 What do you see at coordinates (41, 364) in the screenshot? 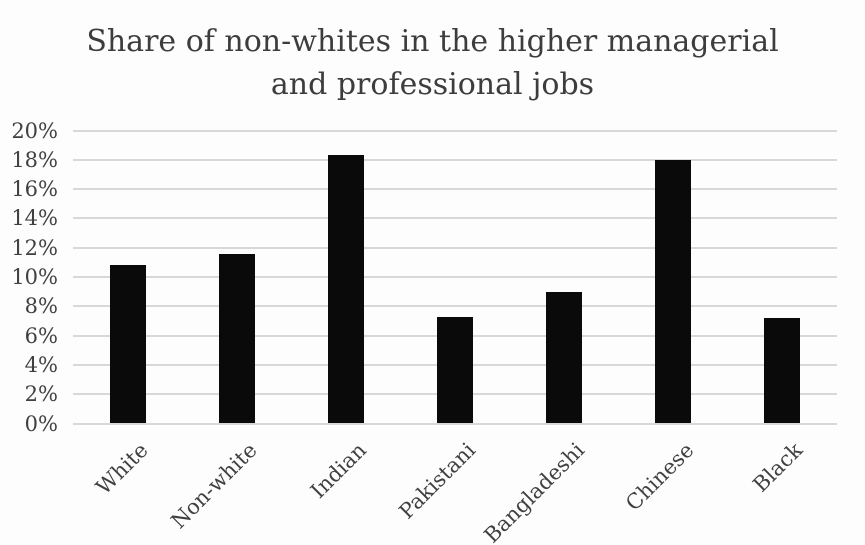
I see `y-axis-tick-label: 4%` at bounding box center [41, 364].